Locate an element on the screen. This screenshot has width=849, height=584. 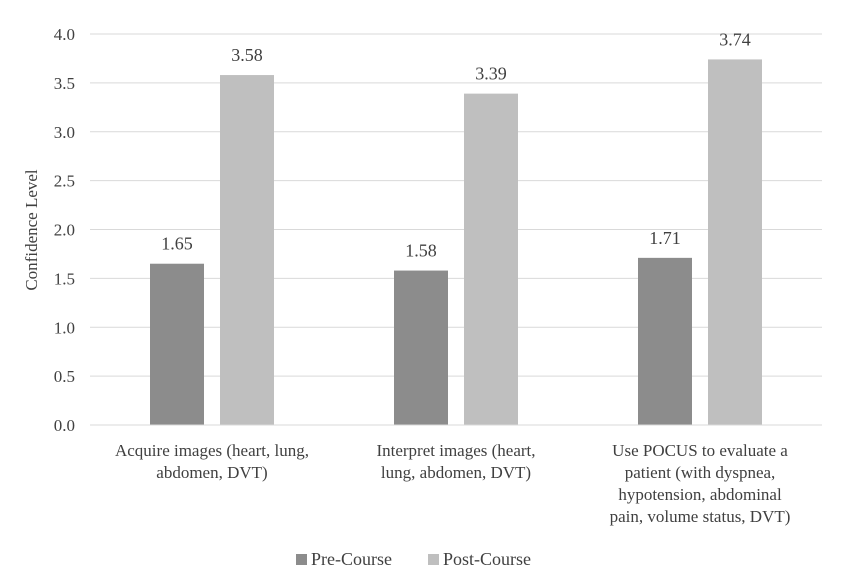
x-category-label-line: abdomen, DVT) is located at coordinates (211, 472).